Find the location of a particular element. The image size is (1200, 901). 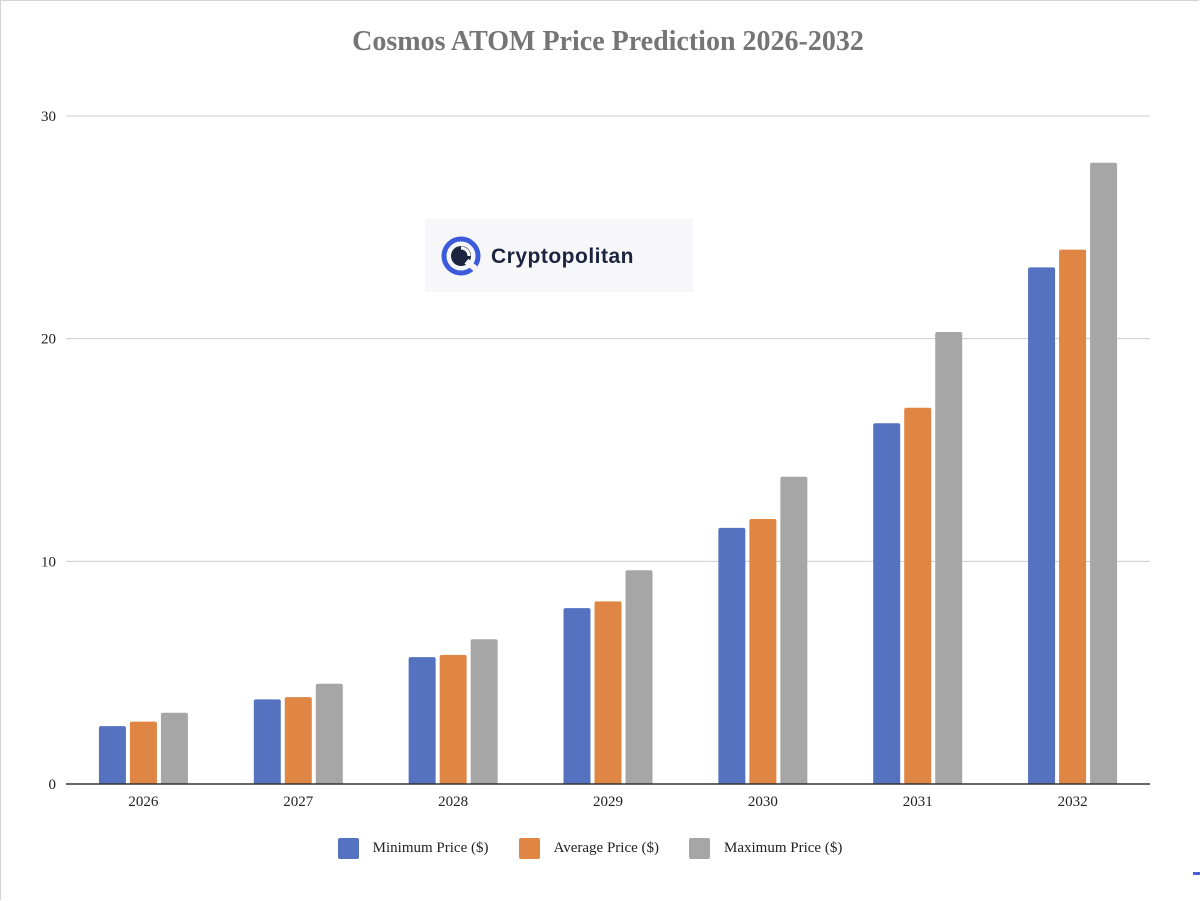

bar-2027-maximum is located at coordinates (329, 733).